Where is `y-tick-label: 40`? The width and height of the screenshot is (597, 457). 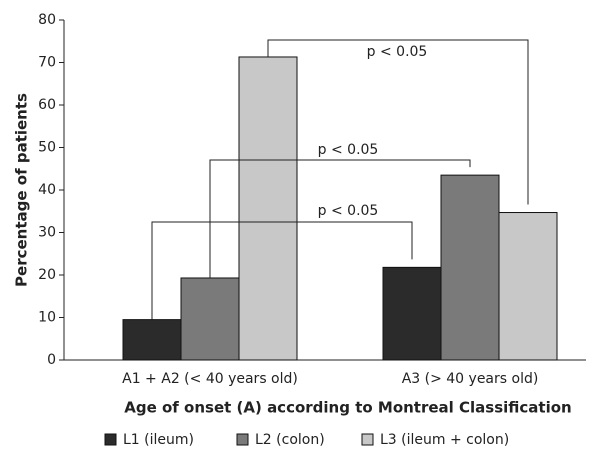 y-tick-label: 40 is located at coordinates (47, 190).